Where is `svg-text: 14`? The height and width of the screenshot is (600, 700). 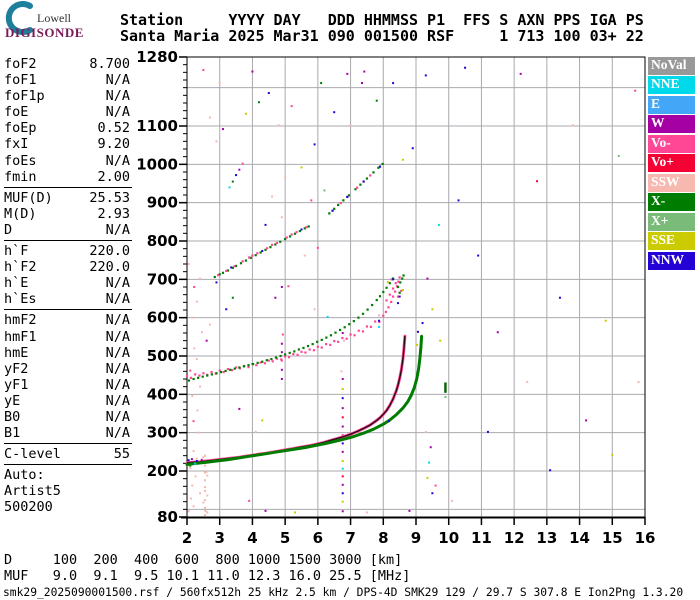 svg-text: 14 is located at coordinates (579, 538).